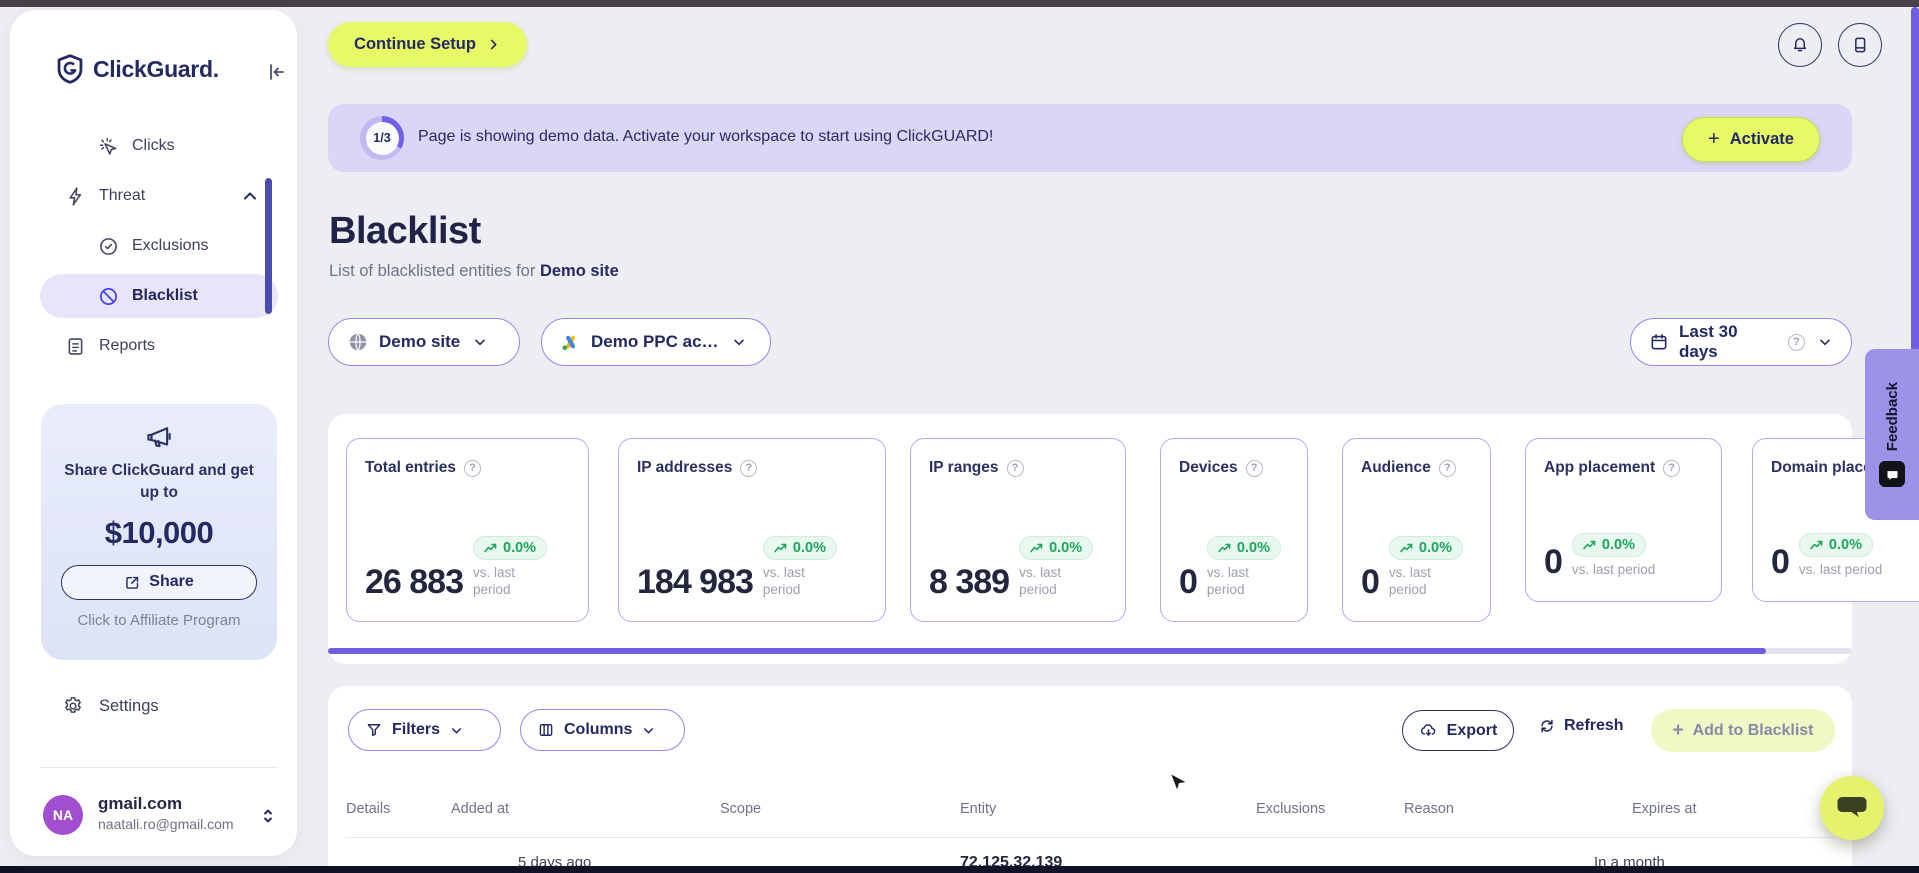 The width and height of the screenshot is (1919, 873). I want to click on column-header-reason: Reason, so click(1429, 809).